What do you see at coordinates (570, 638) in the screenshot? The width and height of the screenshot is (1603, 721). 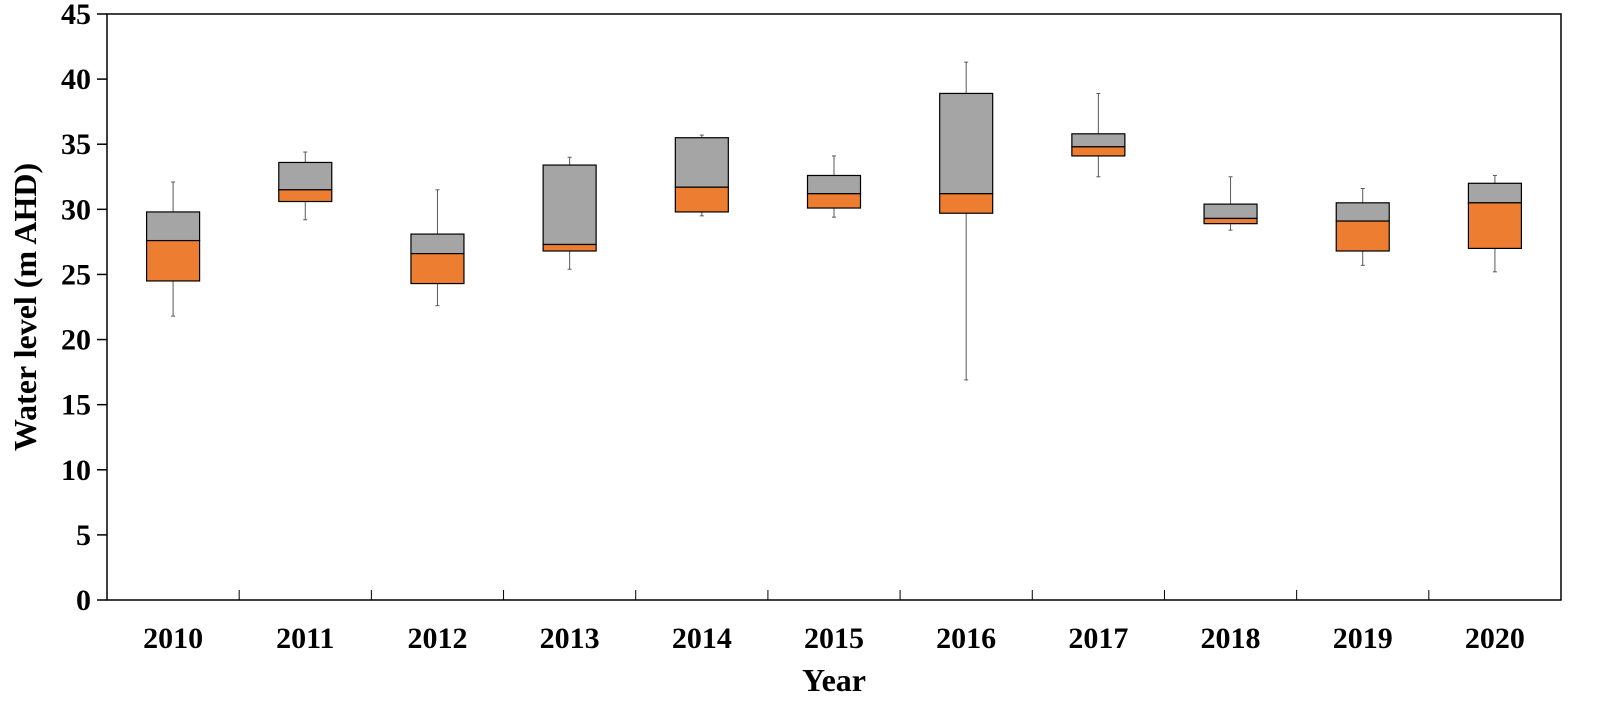 I see `x-tick-label: 2013` at bounding box center [570, 638].